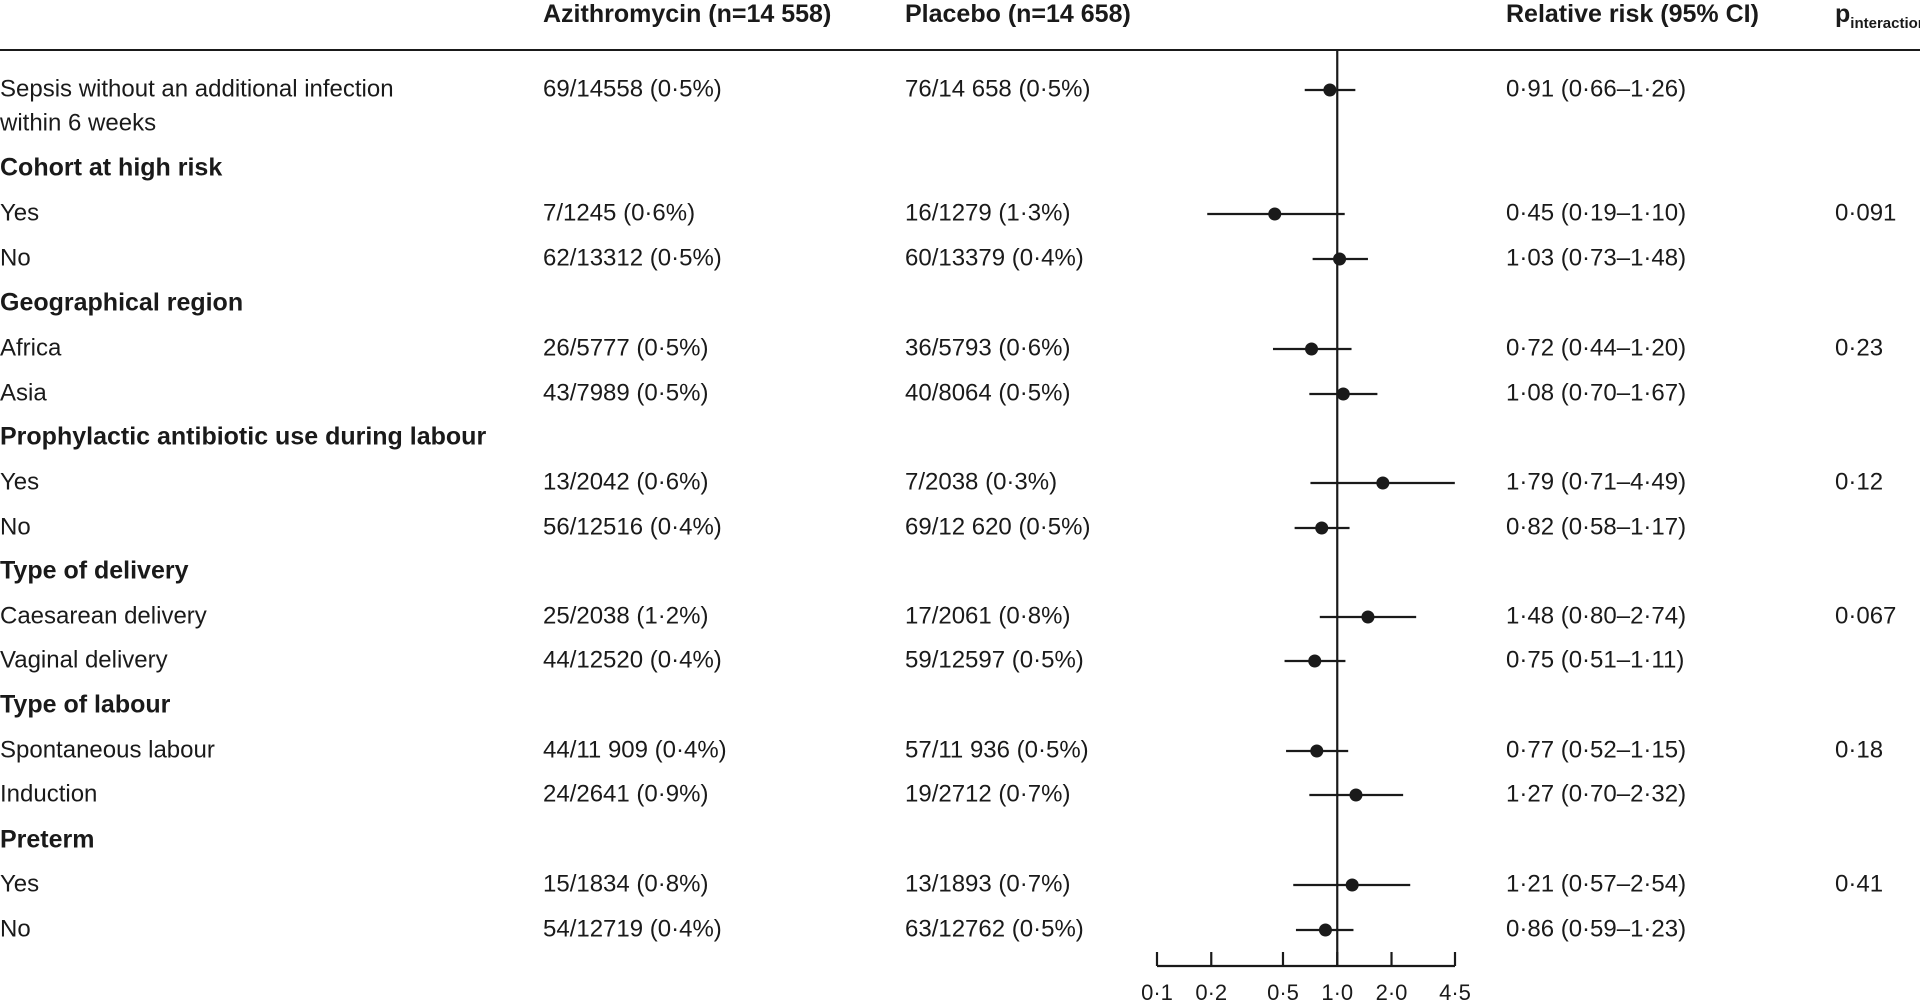  Describe the element at coordinates (78, 122) in the screenshot. I see `row-label: within 6 weeks` at that location.